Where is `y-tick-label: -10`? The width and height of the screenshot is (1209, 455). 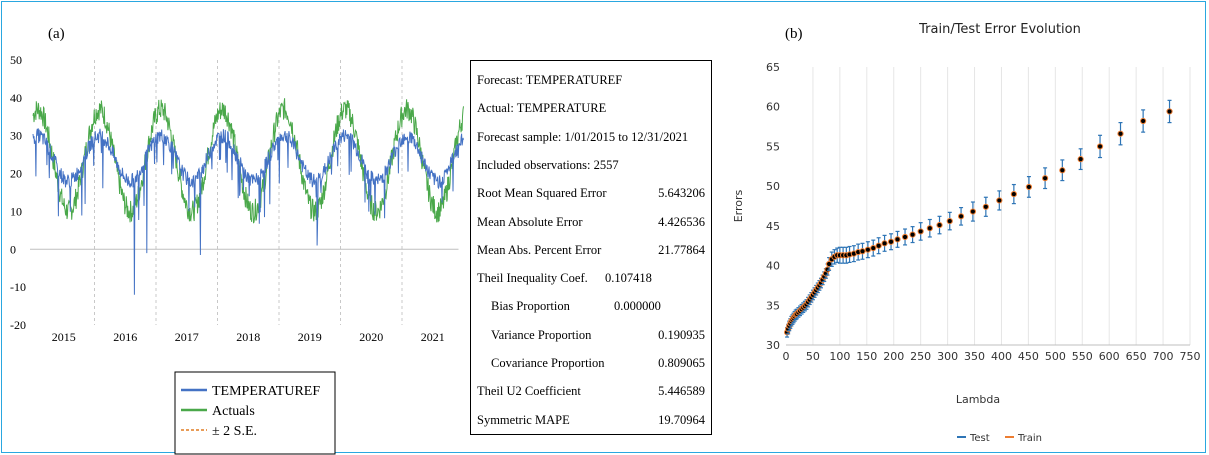
y-tick-label: -10 is located at coordinates (18, 287).